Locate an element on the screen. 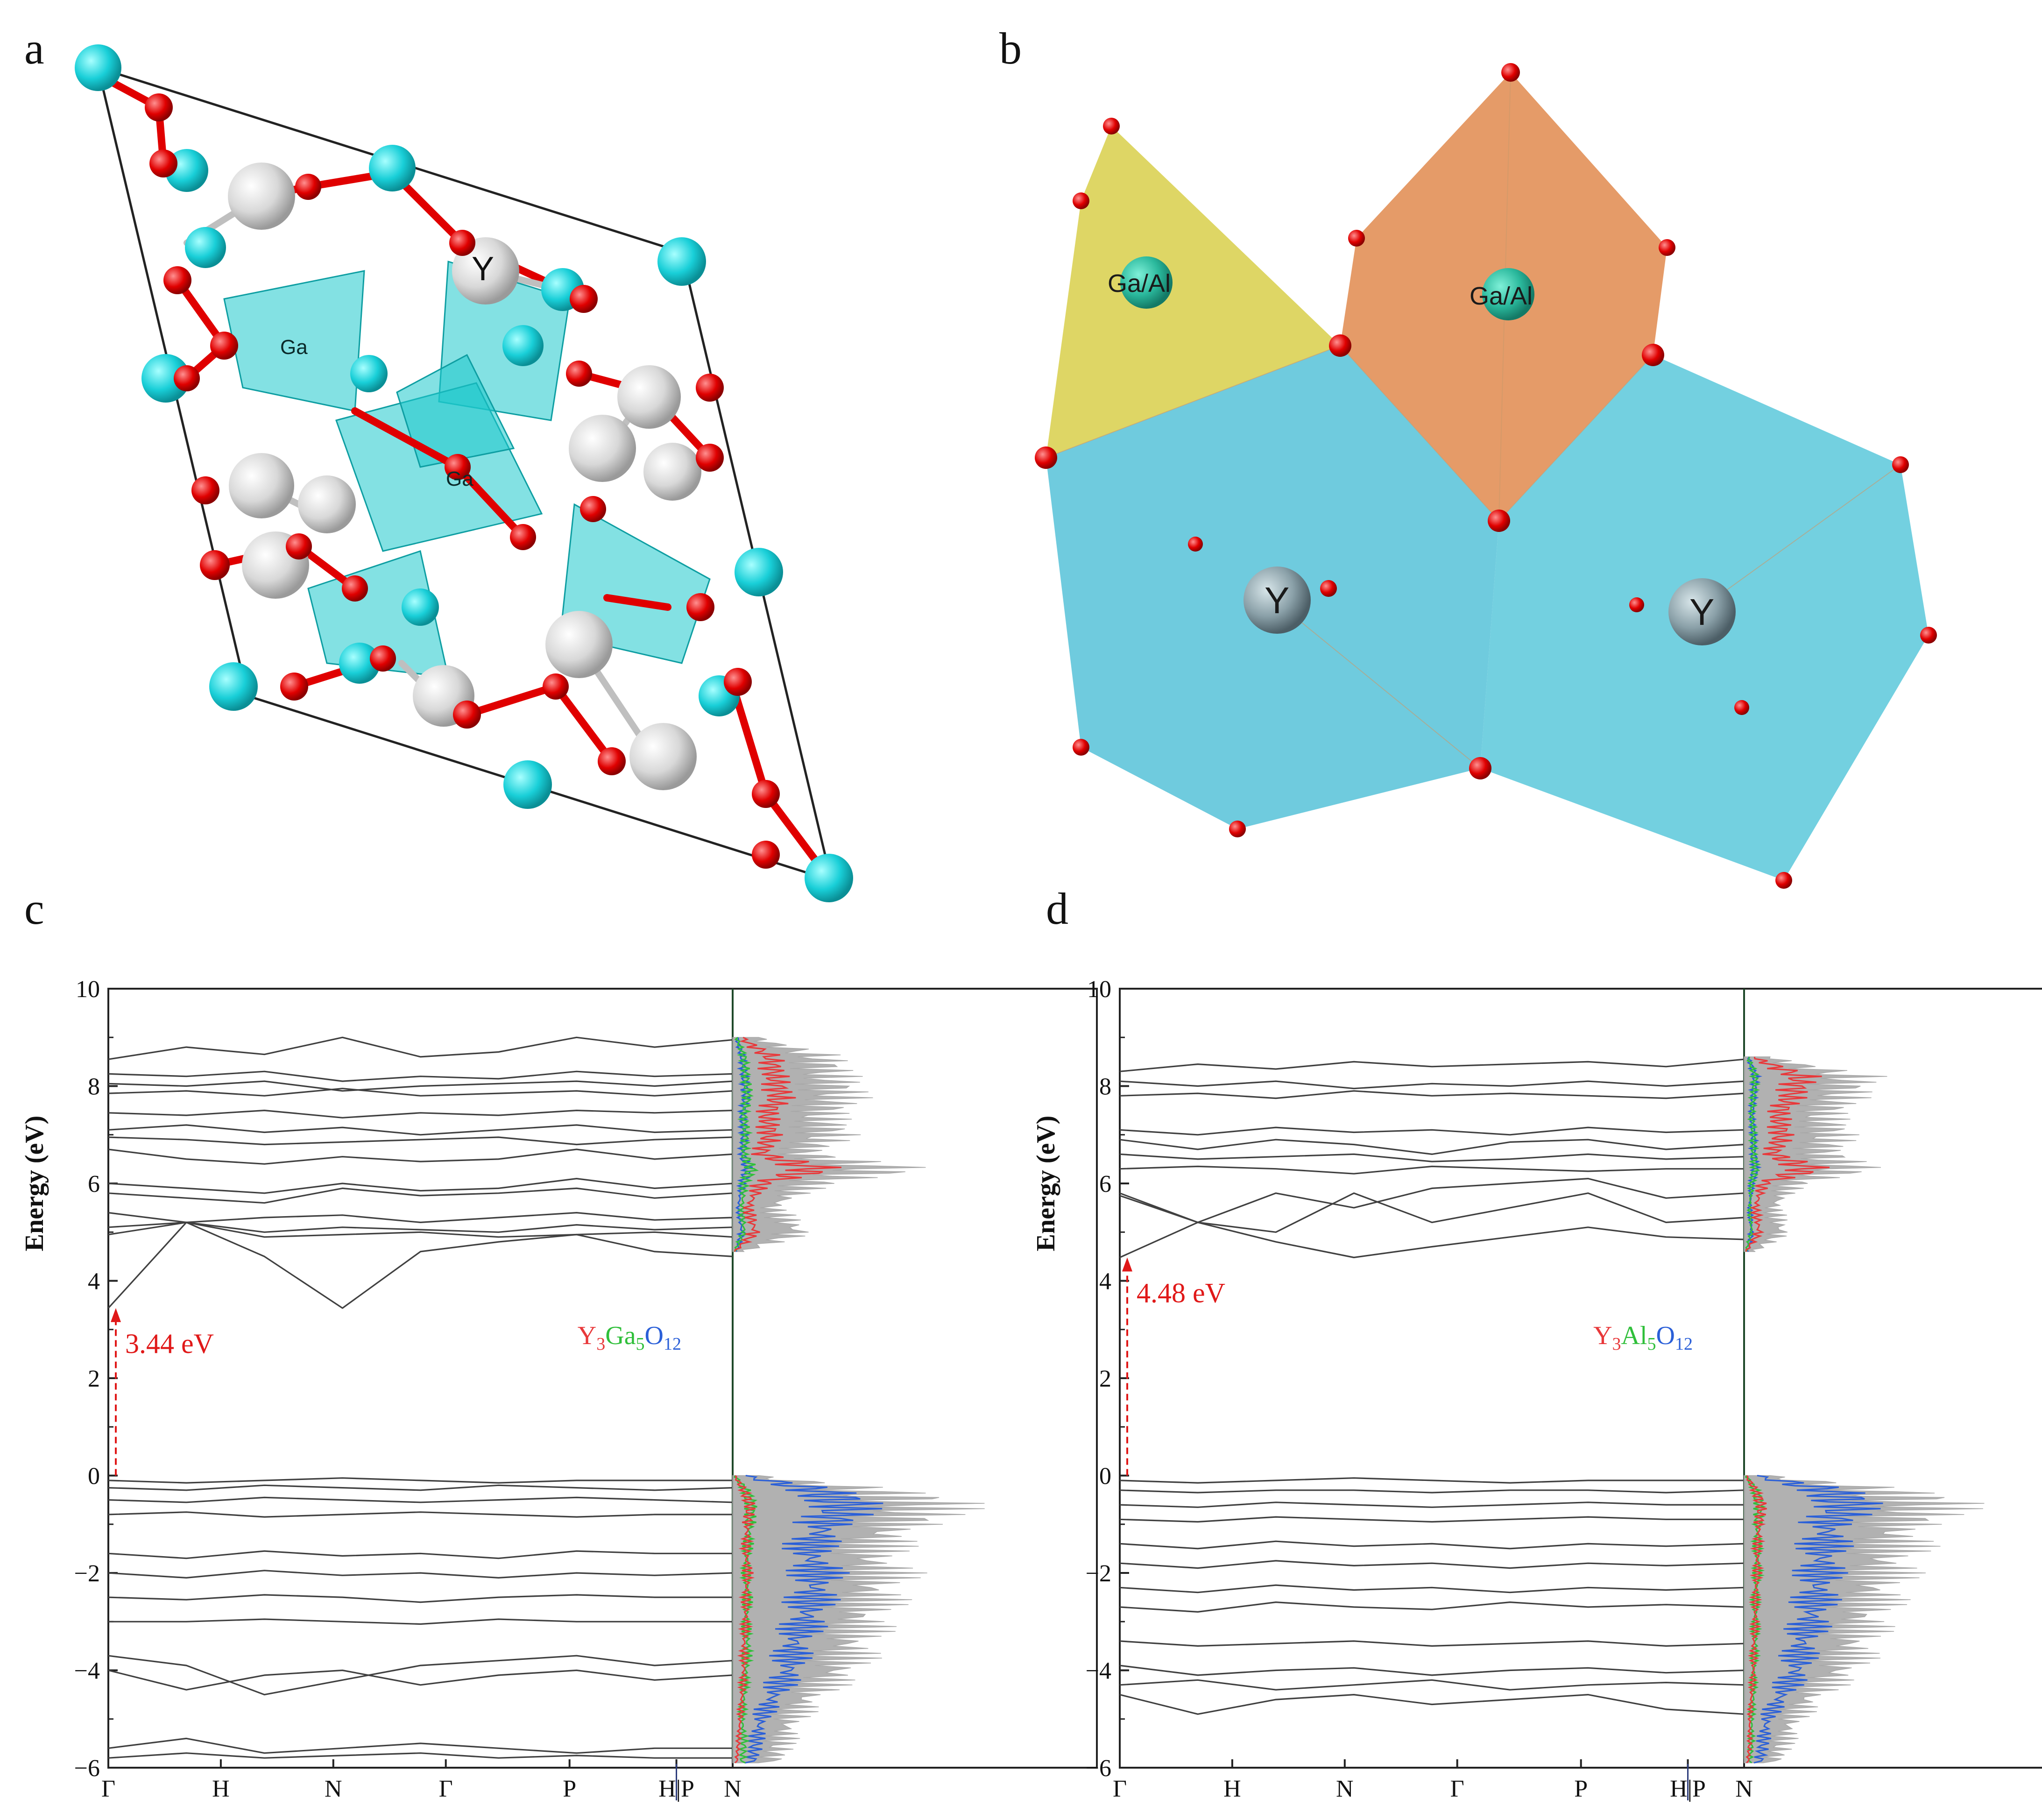 Image resolution: width=2042 pixels, height=1820 pixels. y-atom-right is located at coordinates (1702, 611).